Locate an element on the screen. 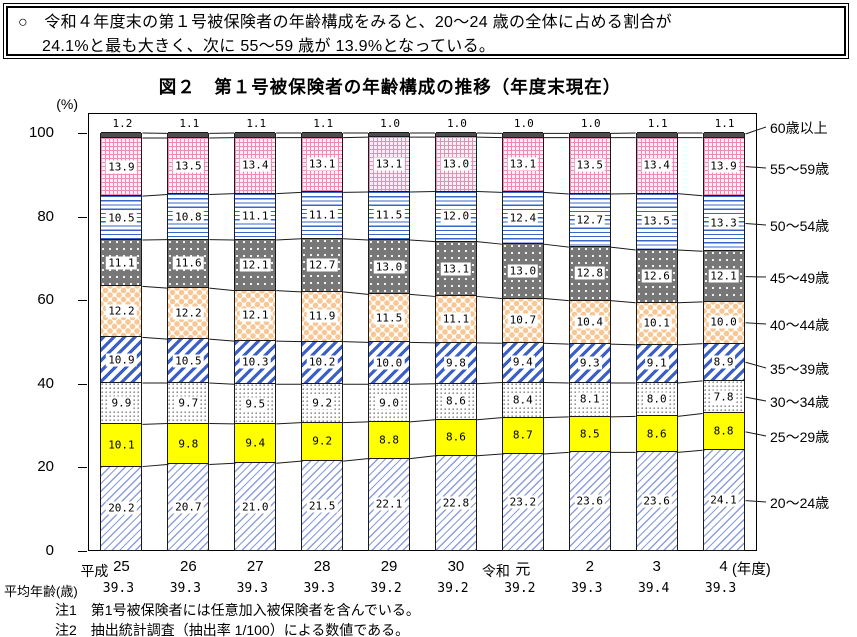  bar-segment-40-44: 11.9 is located at coordinates (322, 315).